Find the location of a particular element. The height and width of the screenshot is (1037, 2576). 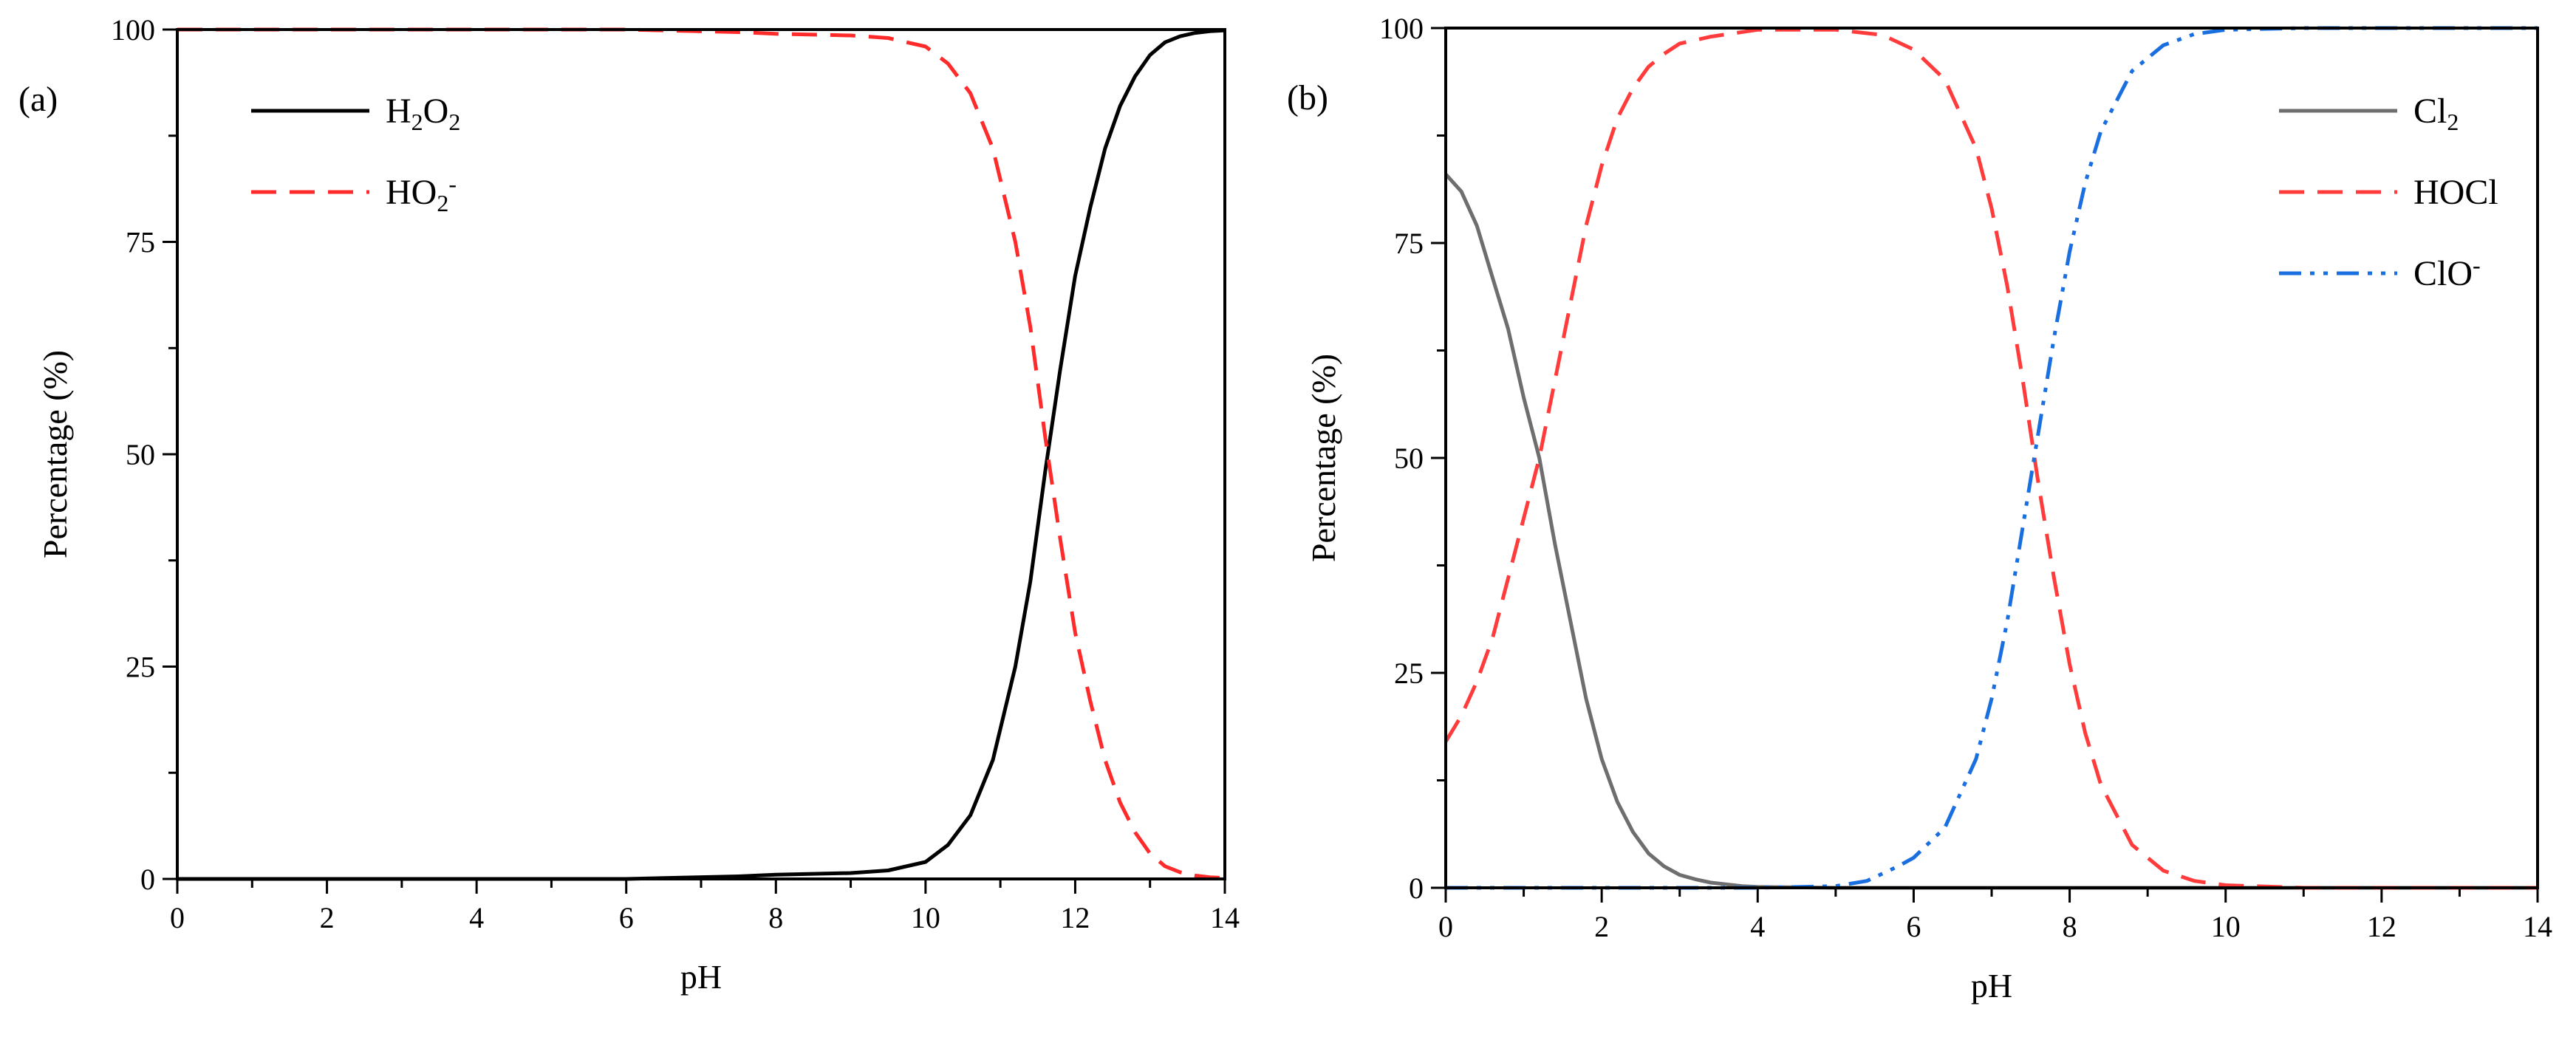

y-tick-label-b: 100 is located at coordinates (1401, 28).